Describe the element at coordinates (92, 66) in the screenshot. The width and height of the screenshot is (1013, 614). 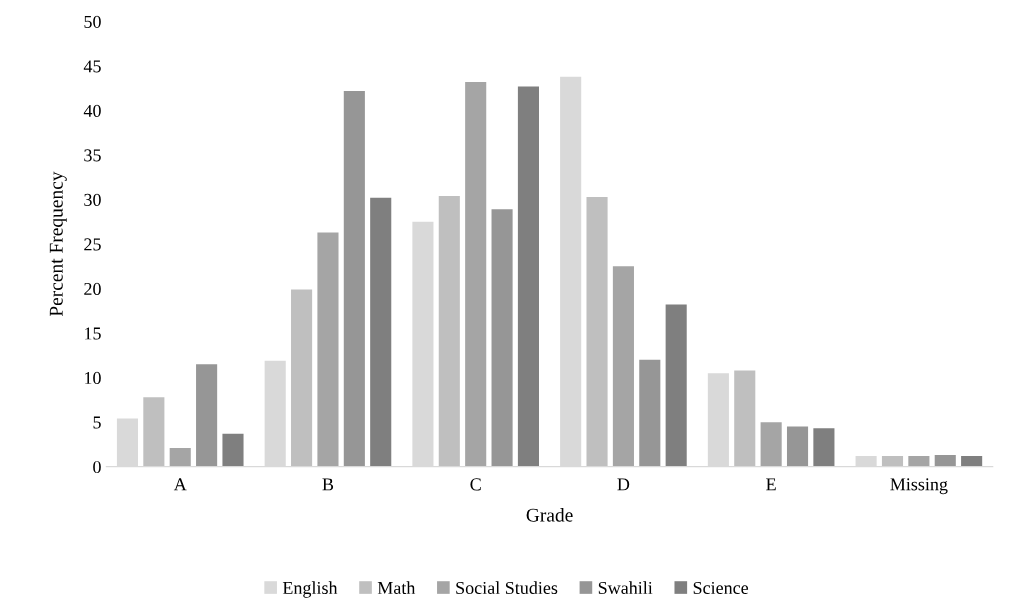
I see `y-tick-label: 45` at that location.